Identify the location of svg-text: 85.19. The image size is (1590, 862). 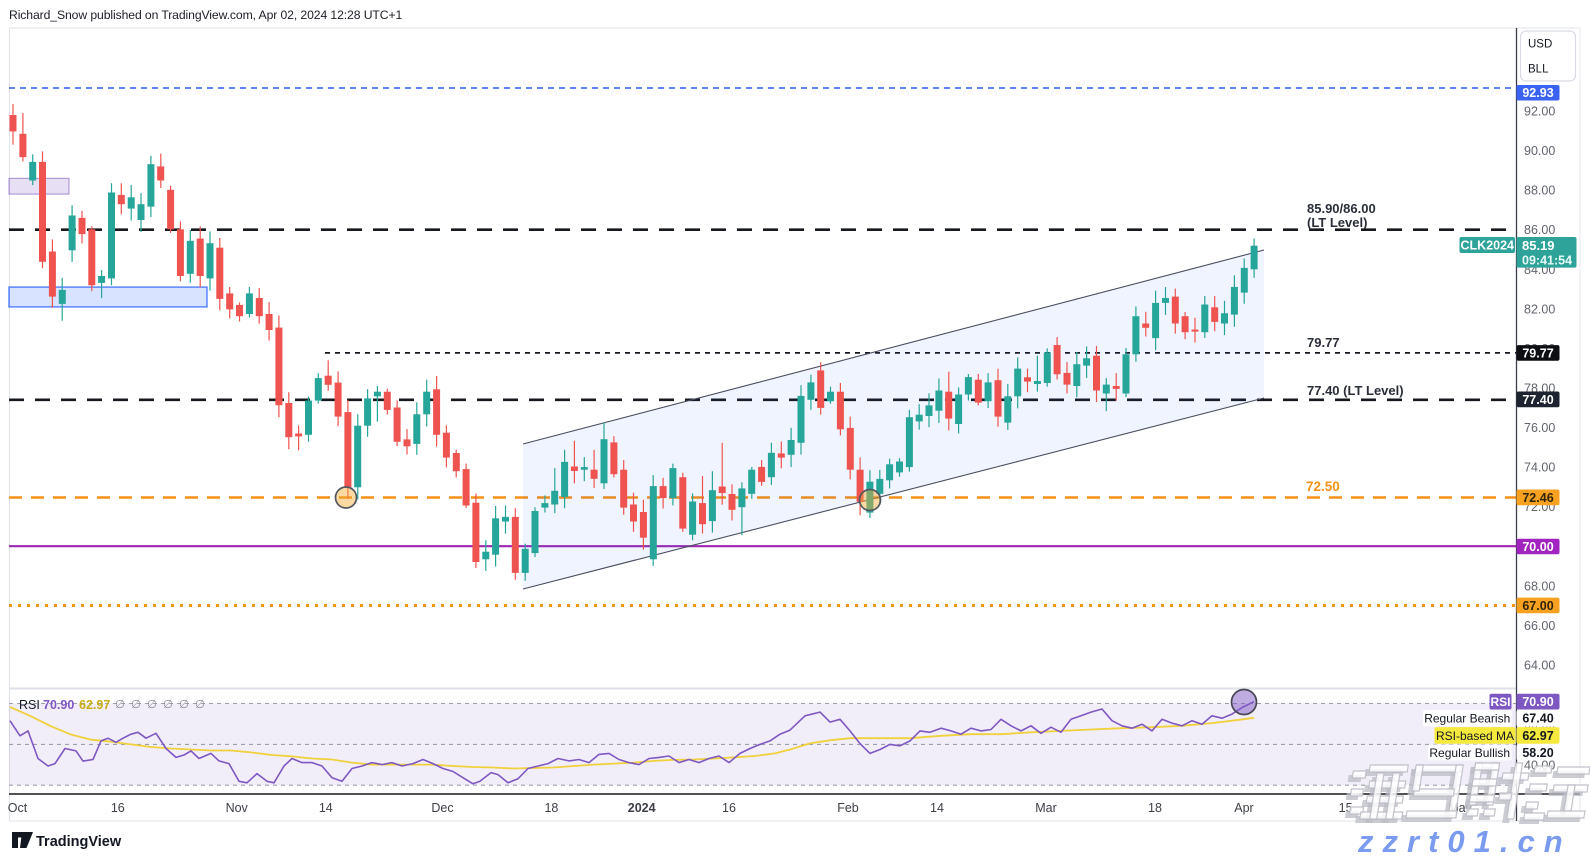
(1538, 245).